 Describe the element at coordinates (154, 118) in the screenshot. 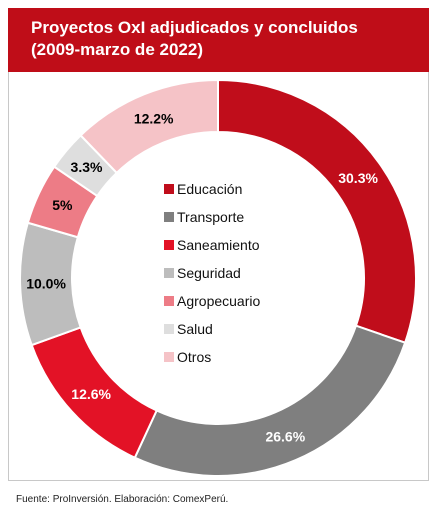

I see `data-label-otros: 12.2%` at that location.